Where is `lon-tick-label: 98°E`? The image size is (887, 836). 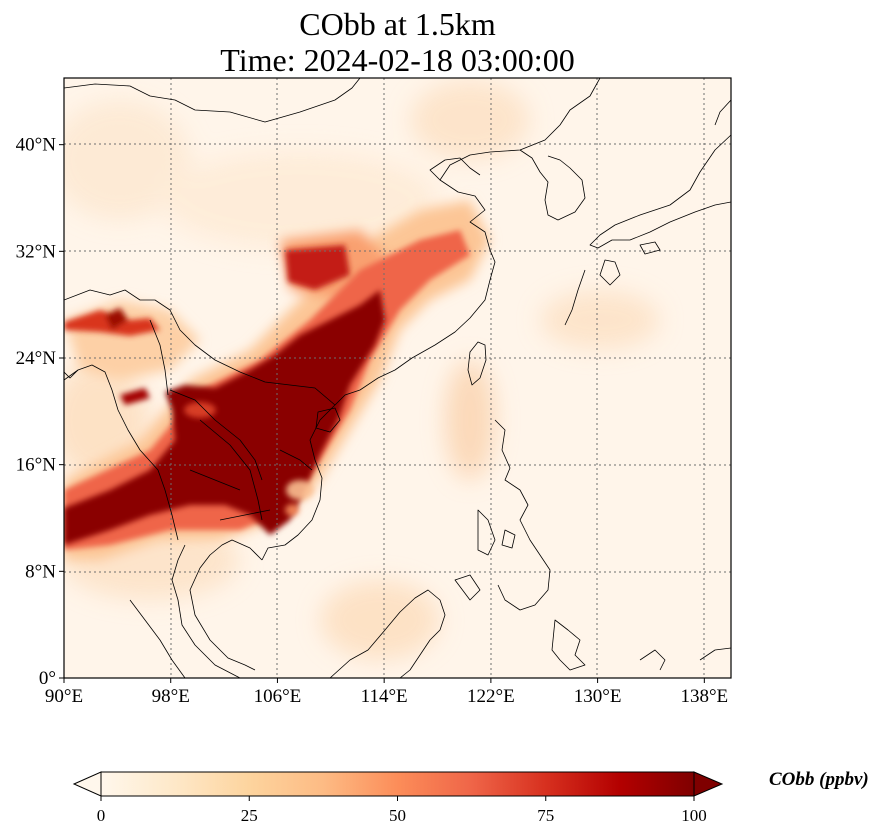 lon-tick-label: 98°E is located at coordinates (171, 696).